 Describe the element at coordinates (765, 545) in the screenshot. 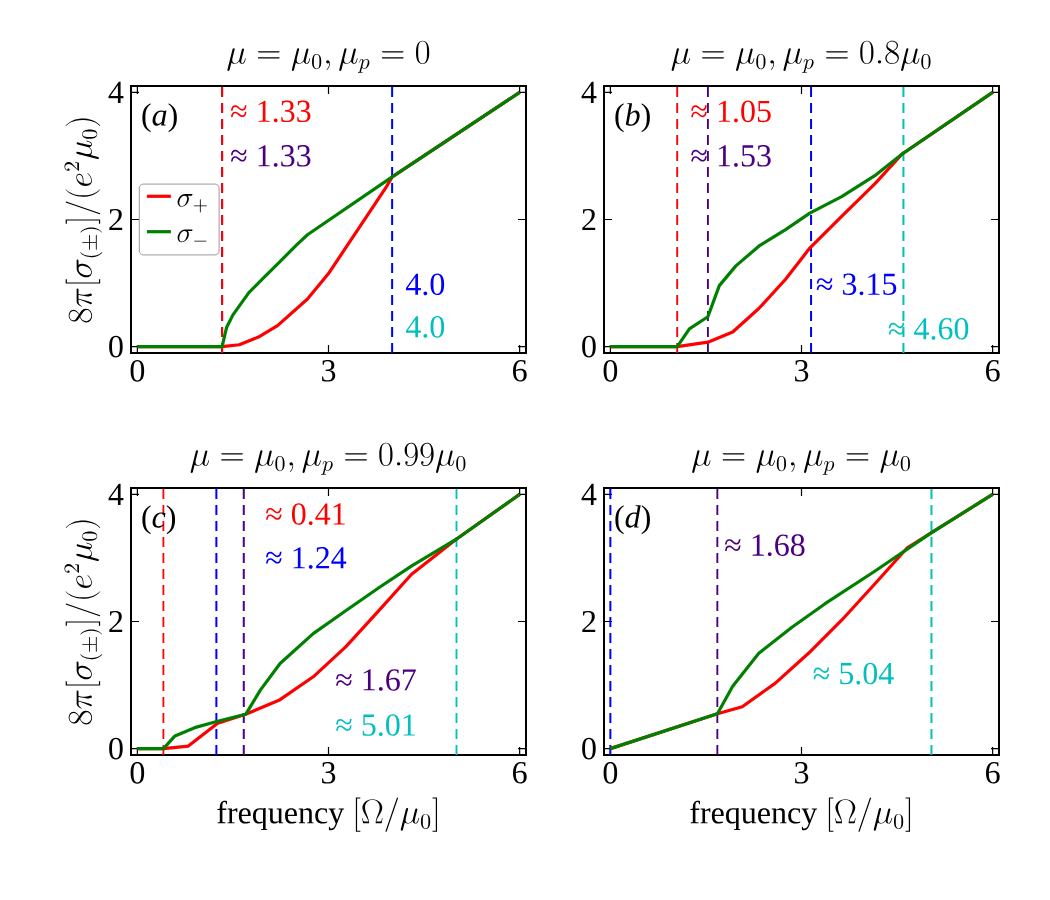

I see `ref-line-label: ≈ 1.68` at that location.